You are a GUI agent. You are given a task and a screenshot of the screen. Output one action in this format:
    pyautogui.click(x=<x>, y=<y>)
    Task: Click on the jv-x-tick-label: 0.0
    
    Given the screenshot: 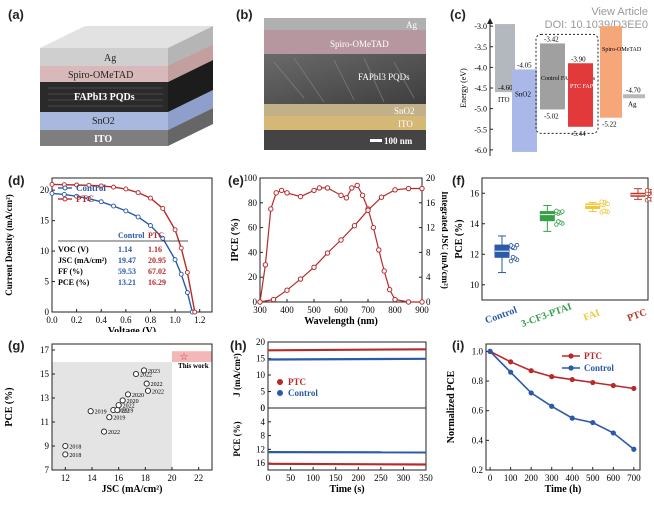 What is the action you would take?
    pyautogui.click(x=52, y=320)
    